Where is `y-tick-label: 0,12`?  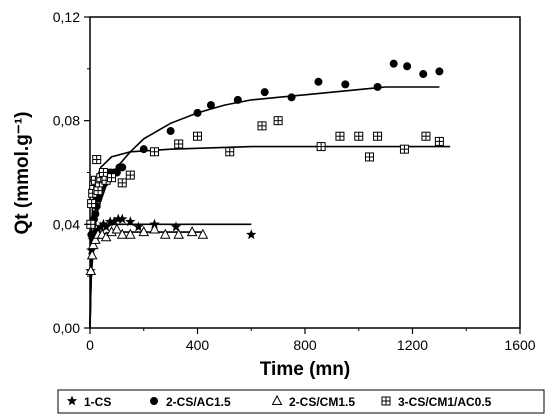 y-tick-label: 0,12 is located at coordinates (66, 17).